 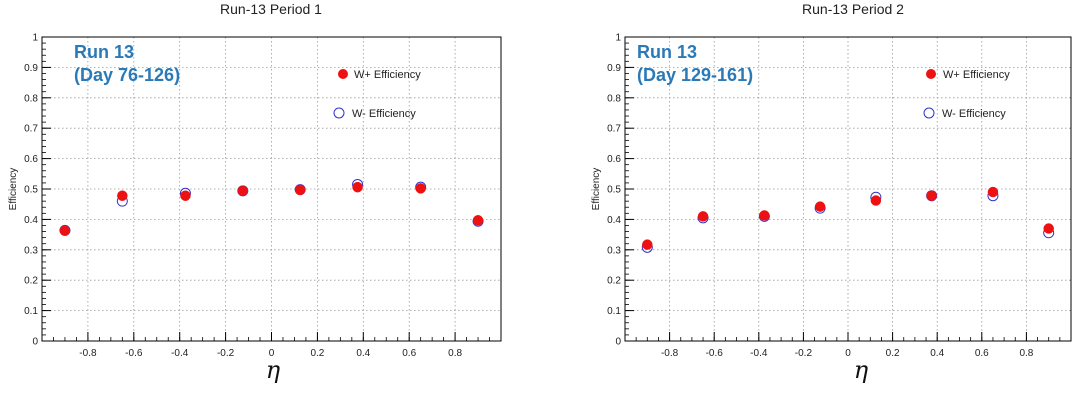 I want to click on chart-title: Run-13 Period 1, so click(x=271, y=9).